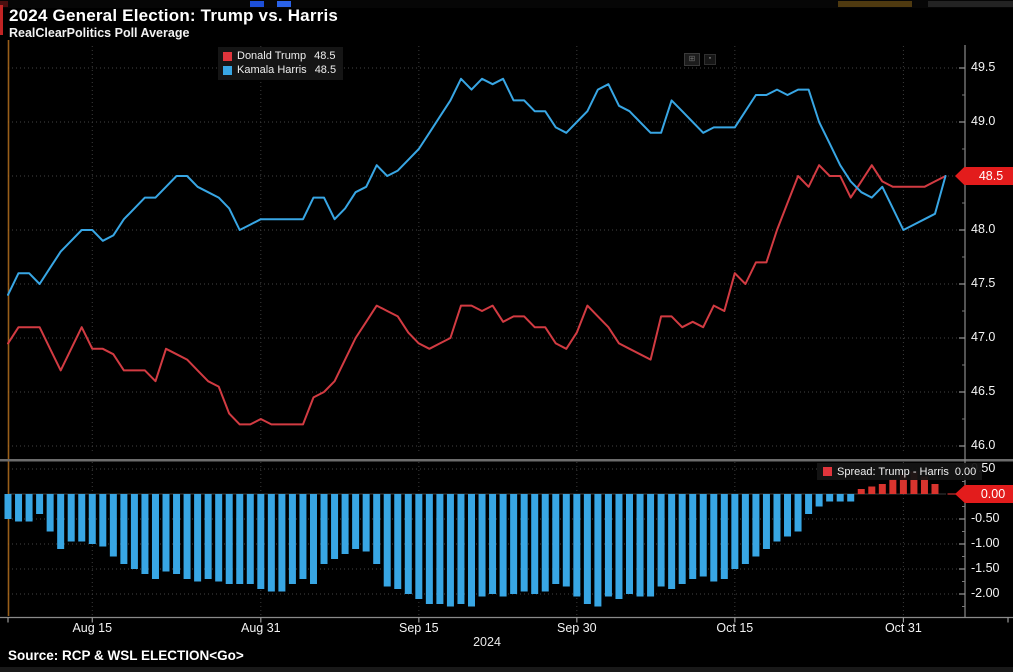 This screenshot has height=672, width=1013. Describe the element at coordinates (506, 4) in the screenshot. I see `window-chrome-strip` at that location.